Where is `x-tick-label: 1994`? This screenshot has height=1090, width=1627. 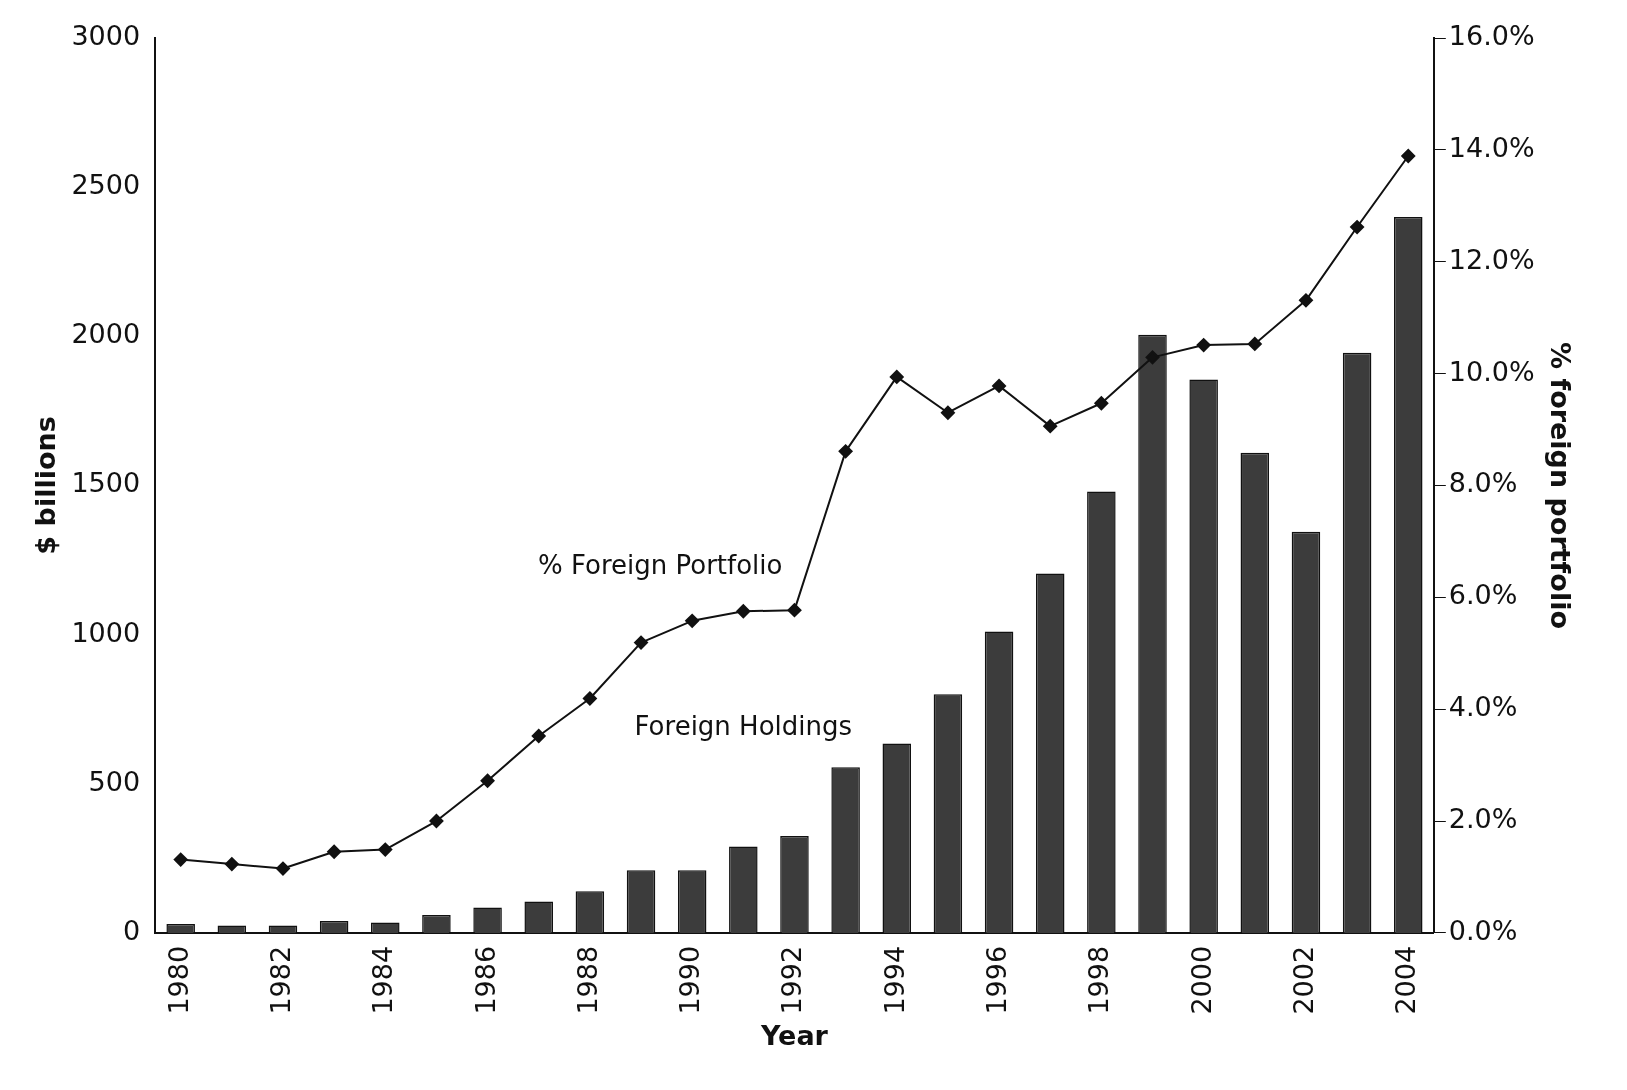 x-tick-label: 1994 is located at coordinates (894, 980).